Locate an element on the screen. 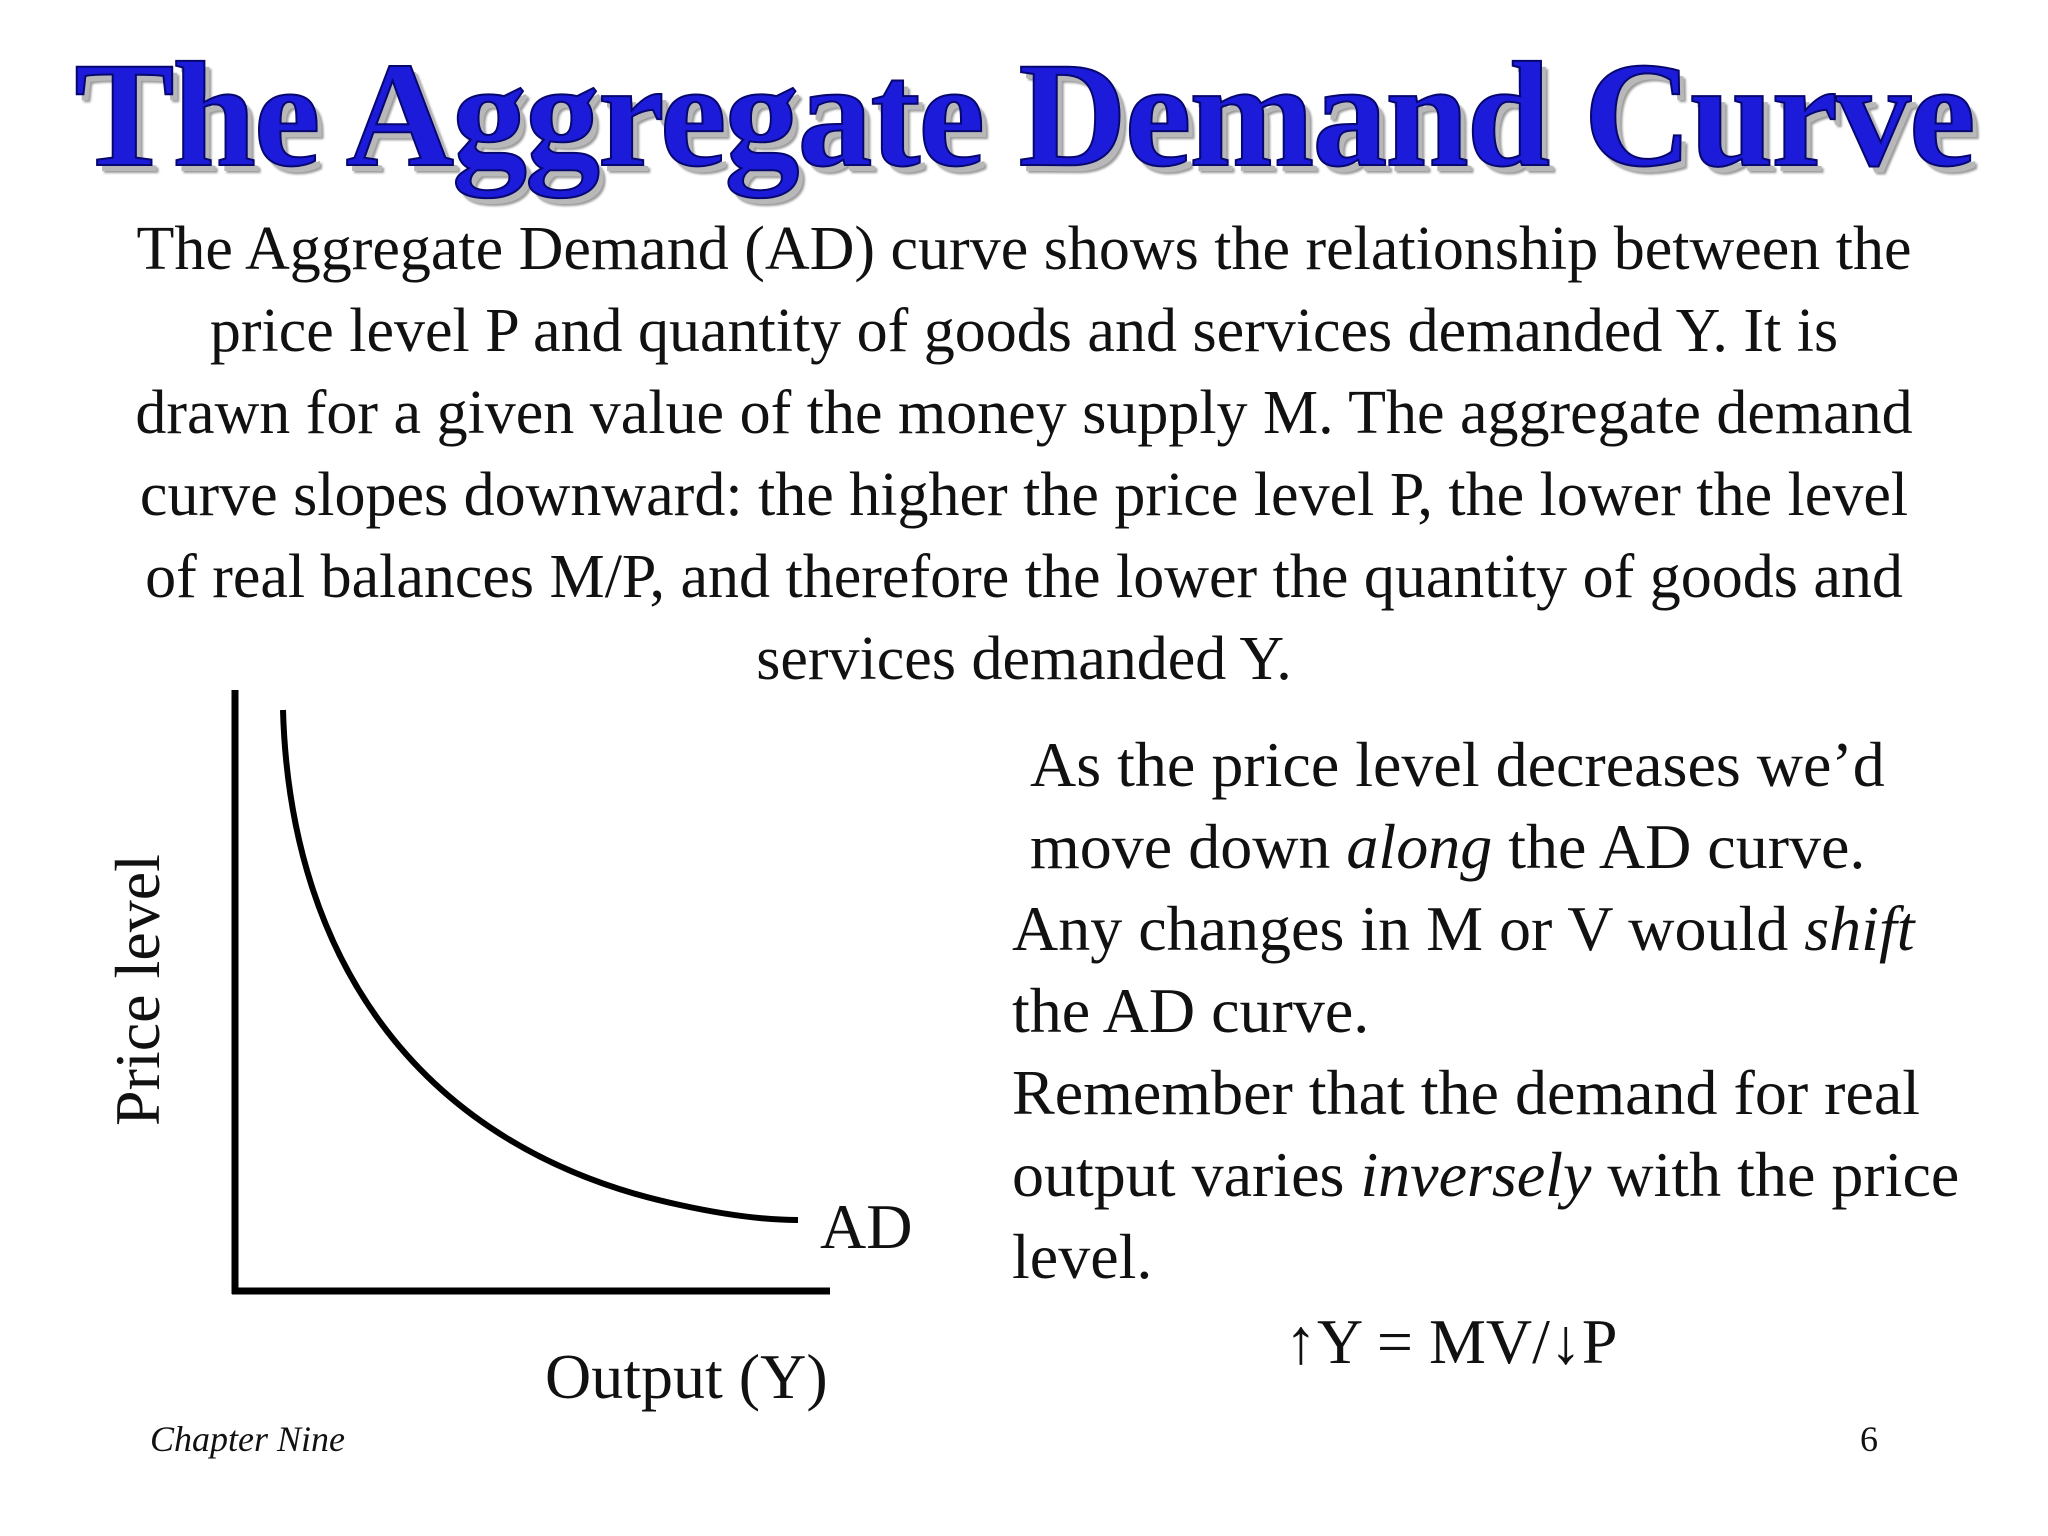  y-axis-label: Price level is located at coordinates (137, 990).